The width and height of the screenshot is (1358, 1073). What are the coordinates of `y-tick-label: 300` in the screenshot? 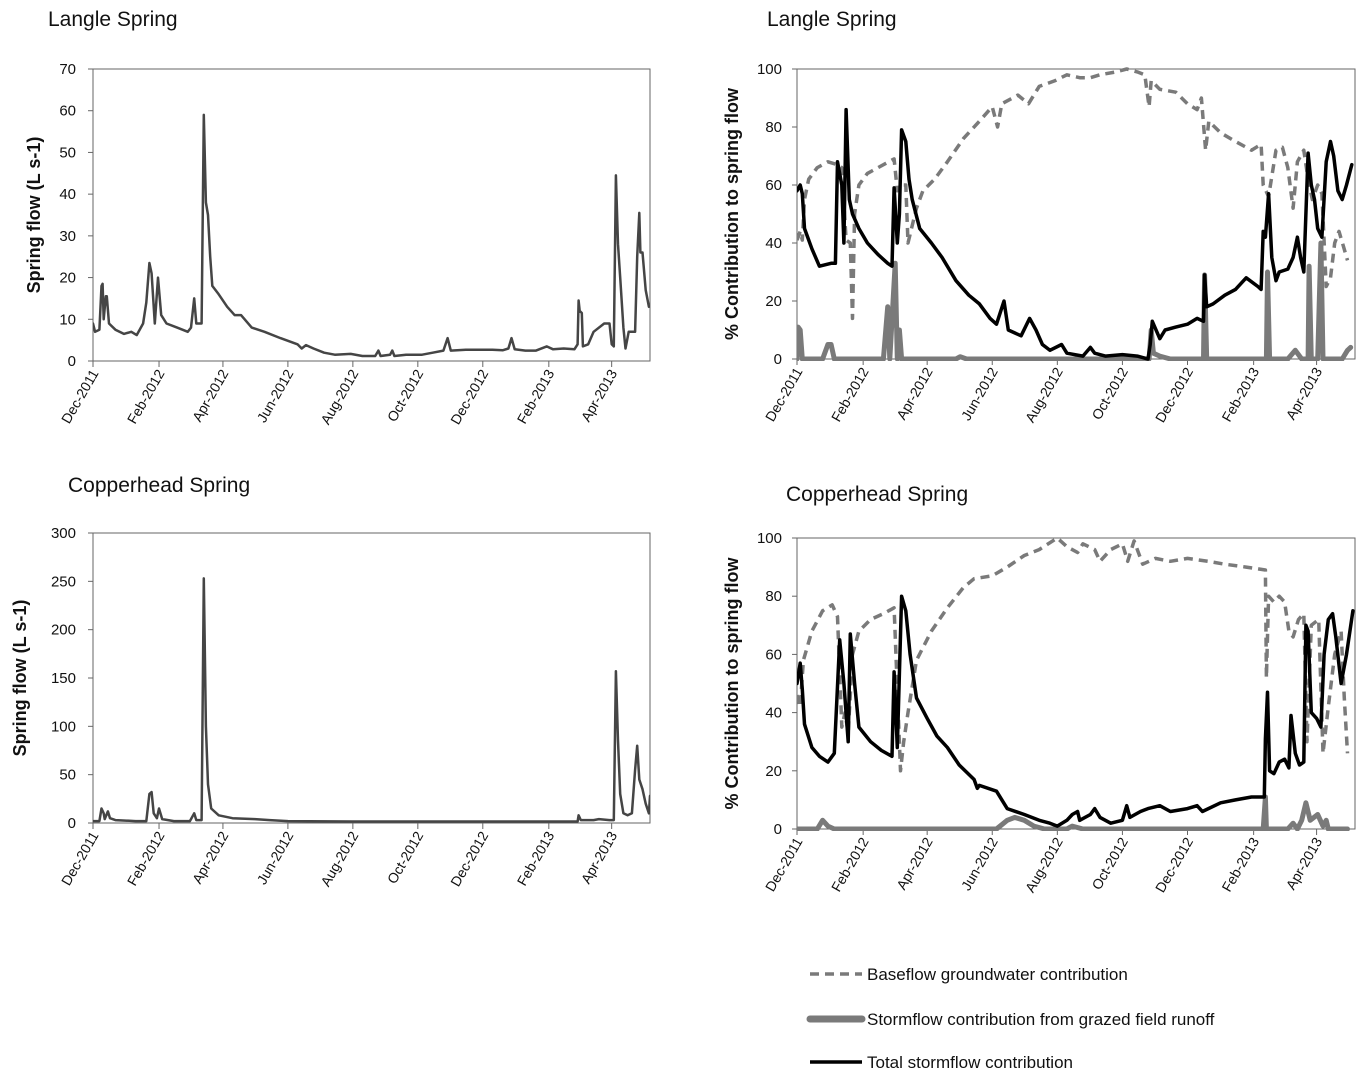 It's located at (63, 533).